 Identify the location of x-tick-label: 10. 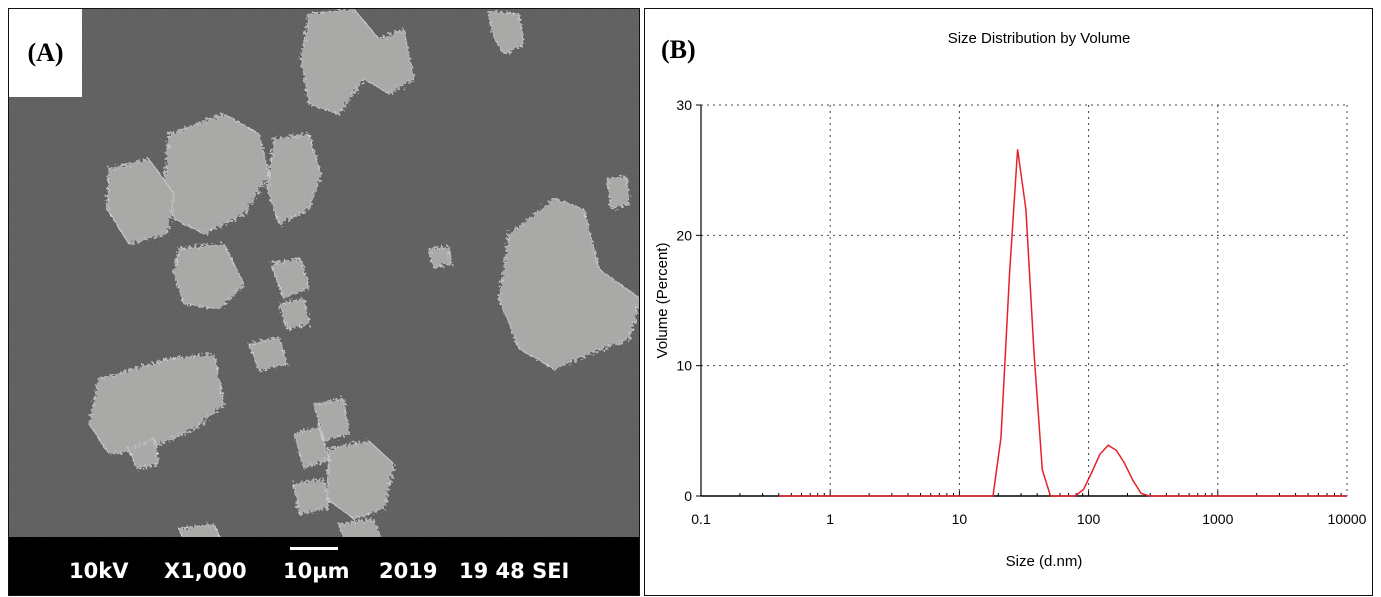
(960, 519).